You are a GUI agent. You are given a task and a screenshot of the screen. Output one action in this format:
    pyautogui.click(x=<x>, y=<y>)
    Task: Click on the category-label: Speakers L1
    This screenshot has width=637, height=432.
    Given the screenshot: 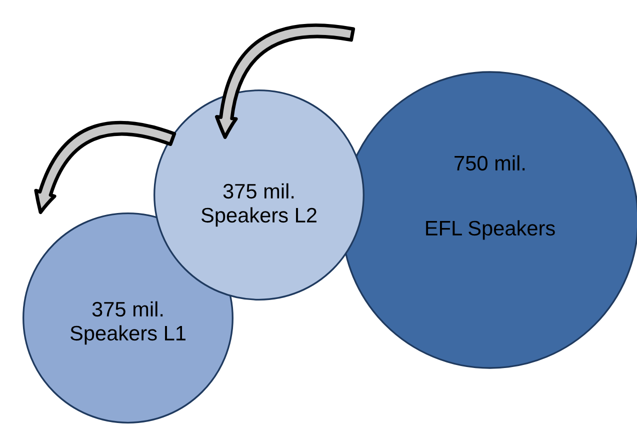 What is the action you would take?
    pyautogui.click(x=128, y=335)
    